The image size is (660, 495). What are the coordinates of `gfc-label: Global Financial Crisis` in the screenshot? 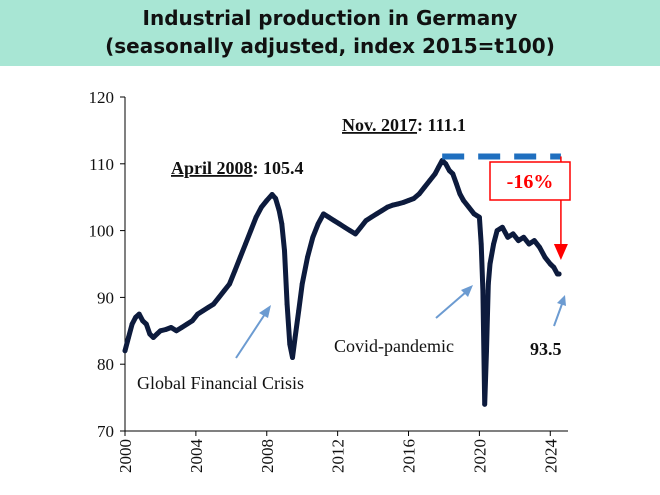 It's located at (220, 383).